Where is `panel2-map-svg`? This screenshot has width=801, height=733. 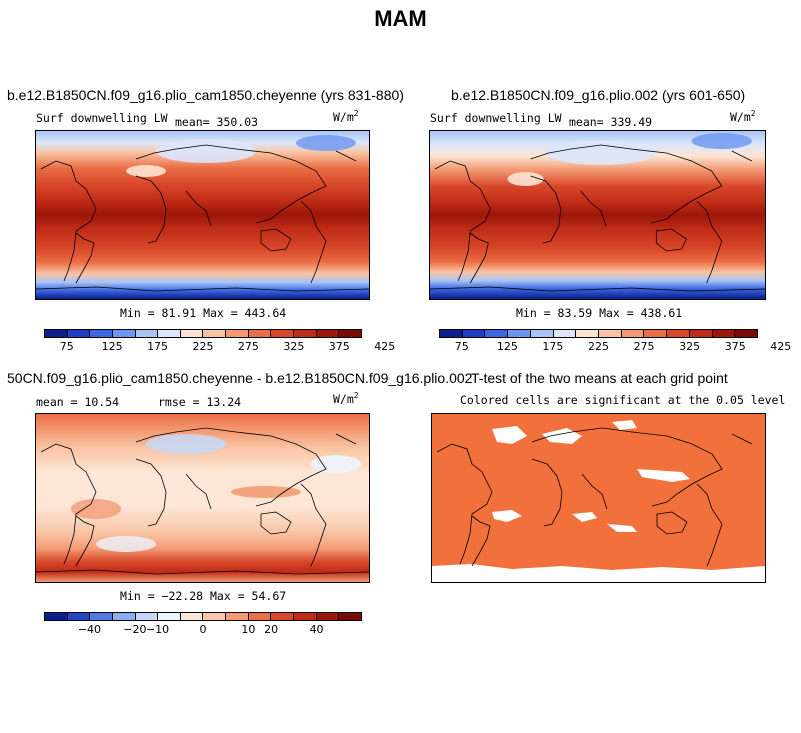 panel2-map-svg is located at coordinates (597, 215).